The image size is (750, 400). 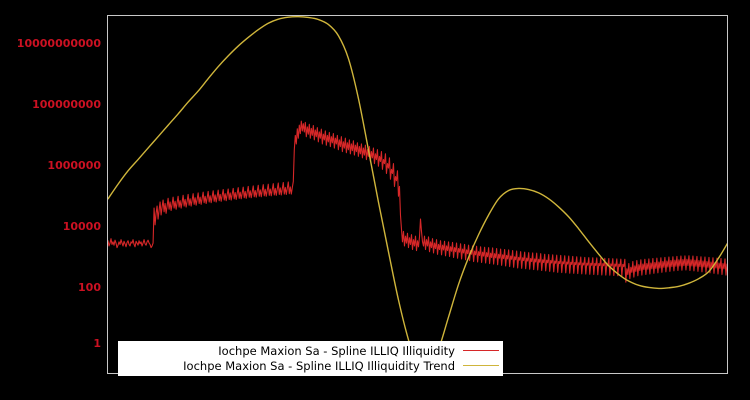 I want to click on legend-swatch-illiquidity, so click(x=481, y=350).